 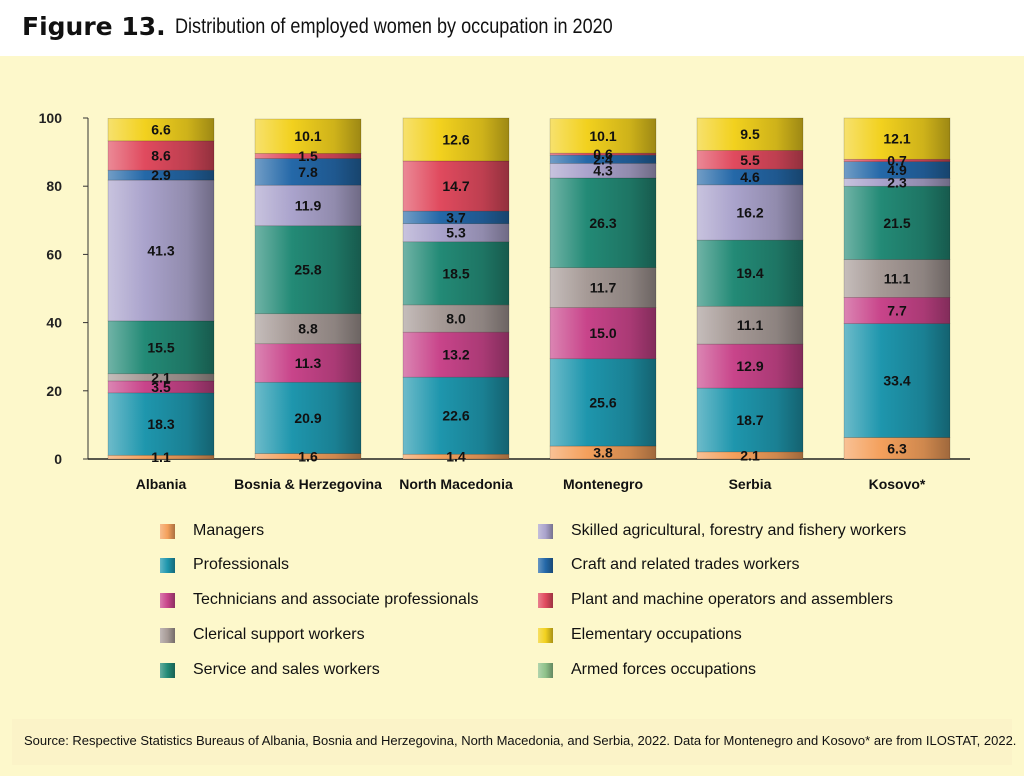 I want to click on data-label: 16.2, so click(x=749, y=212).